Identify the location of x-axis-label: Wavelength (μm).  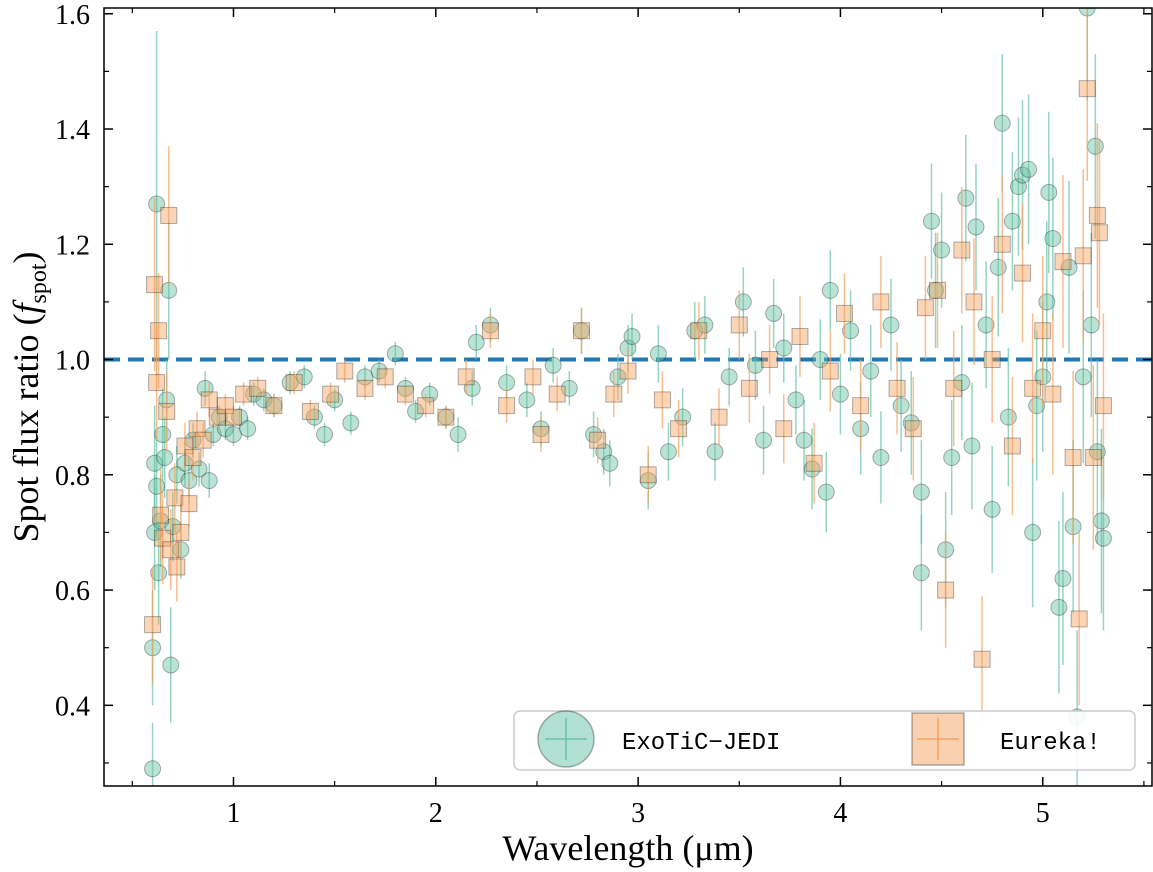
(627, 848).